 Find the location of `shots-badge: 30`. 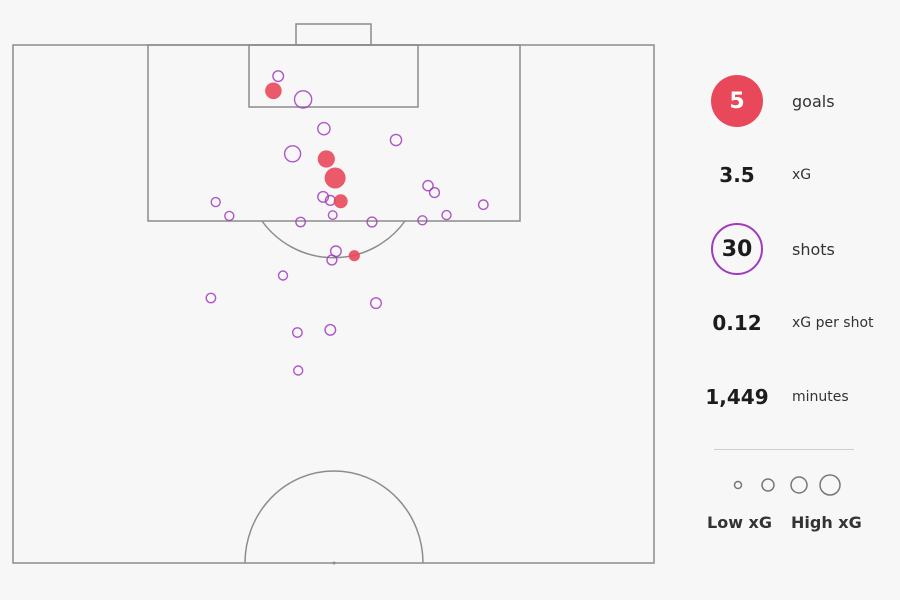

shots-badge: 30 is located at coordinates (737, 249).